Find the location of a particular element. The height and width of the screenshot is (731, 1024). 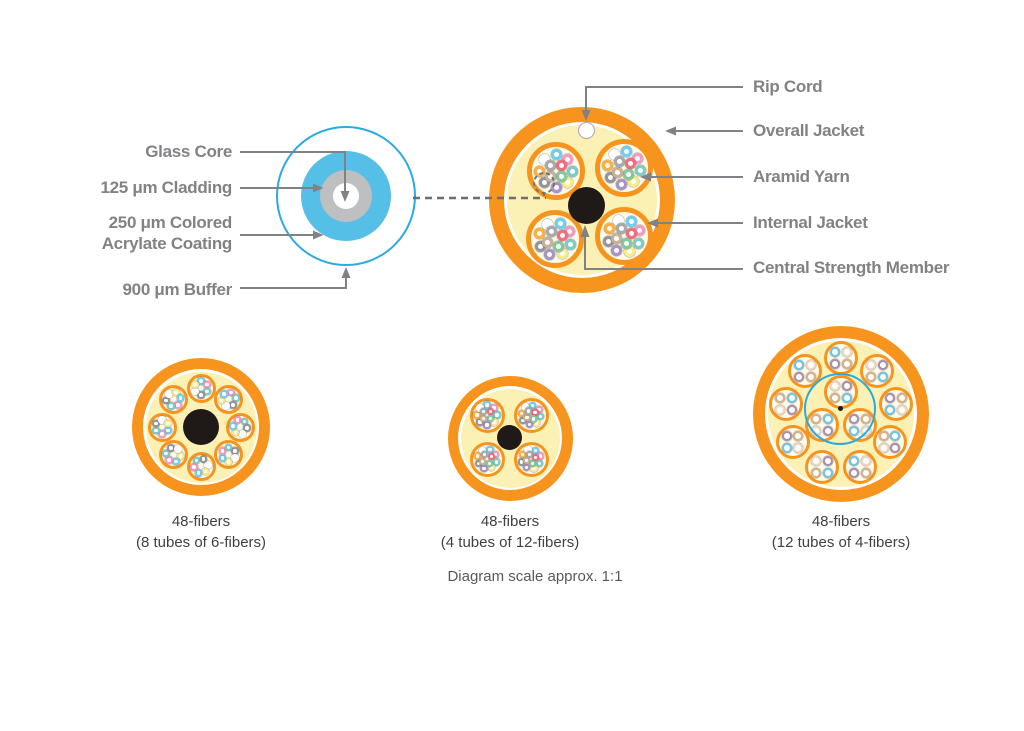

cable-c-caption-line2: (12 tubes of 4-fibers) is located at coordinates (841, 542).